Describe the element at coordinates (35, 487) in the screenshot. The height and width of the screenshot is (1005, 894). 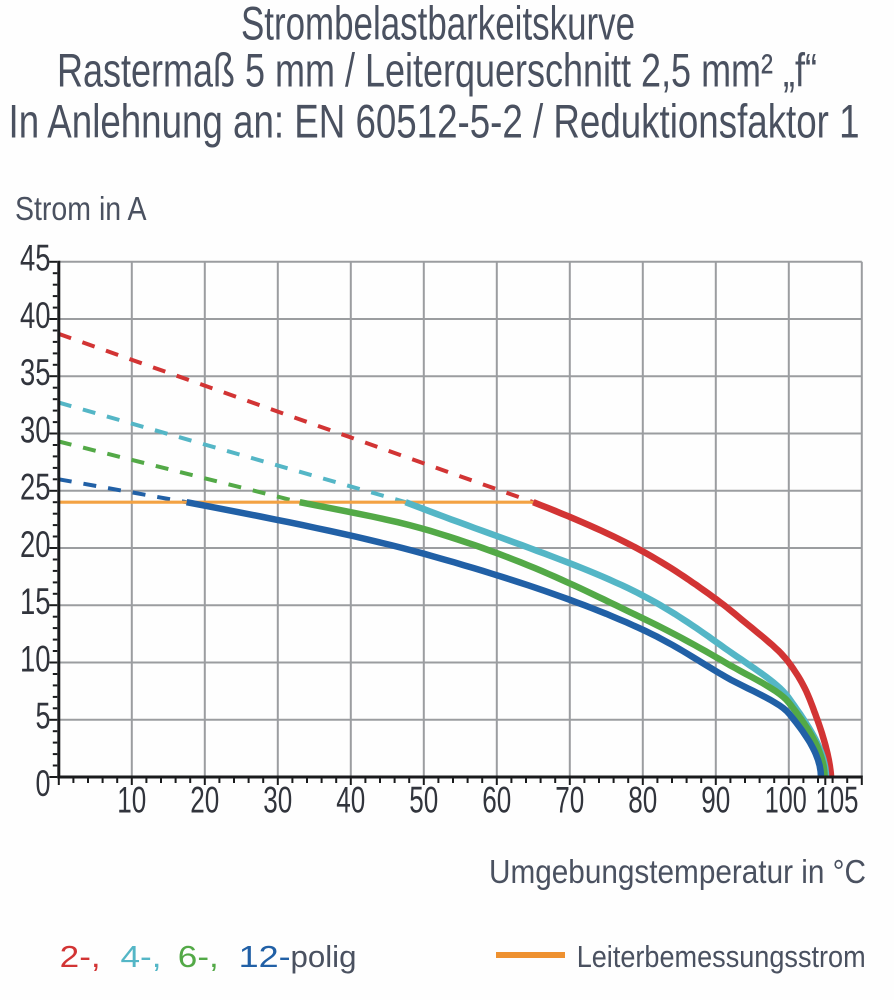
I see `svg-text: 25` at that location.